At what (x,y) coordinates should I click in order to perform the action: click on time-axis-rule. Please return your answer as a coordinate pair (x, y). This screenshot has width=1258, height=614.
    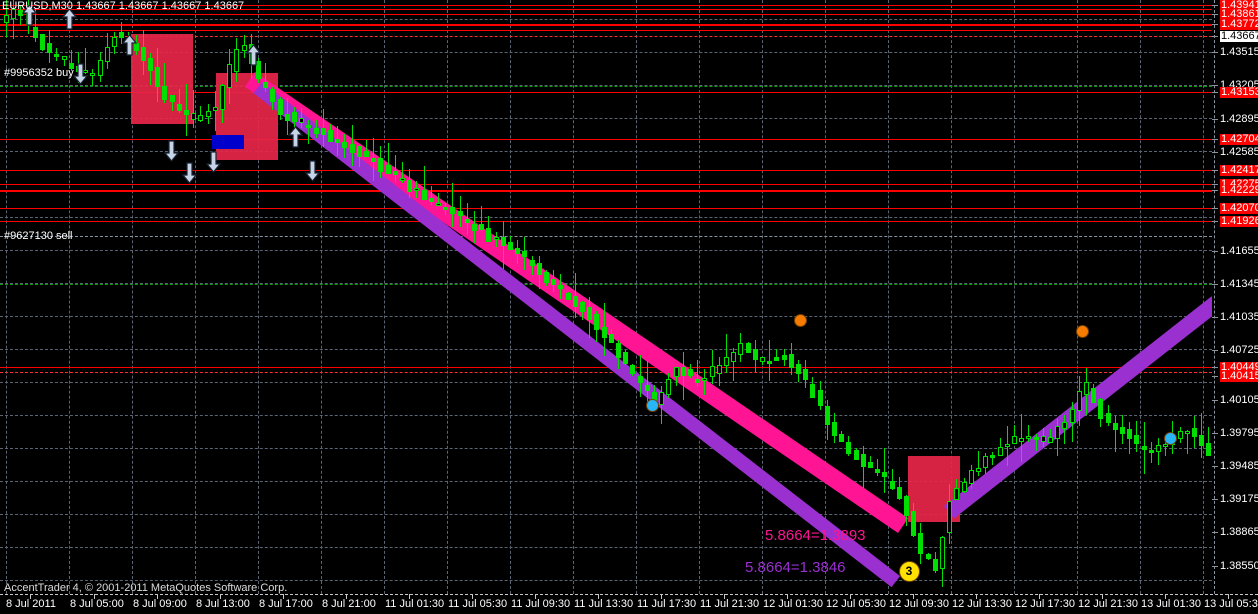
    Looking at the image, I should click on (629, 594).